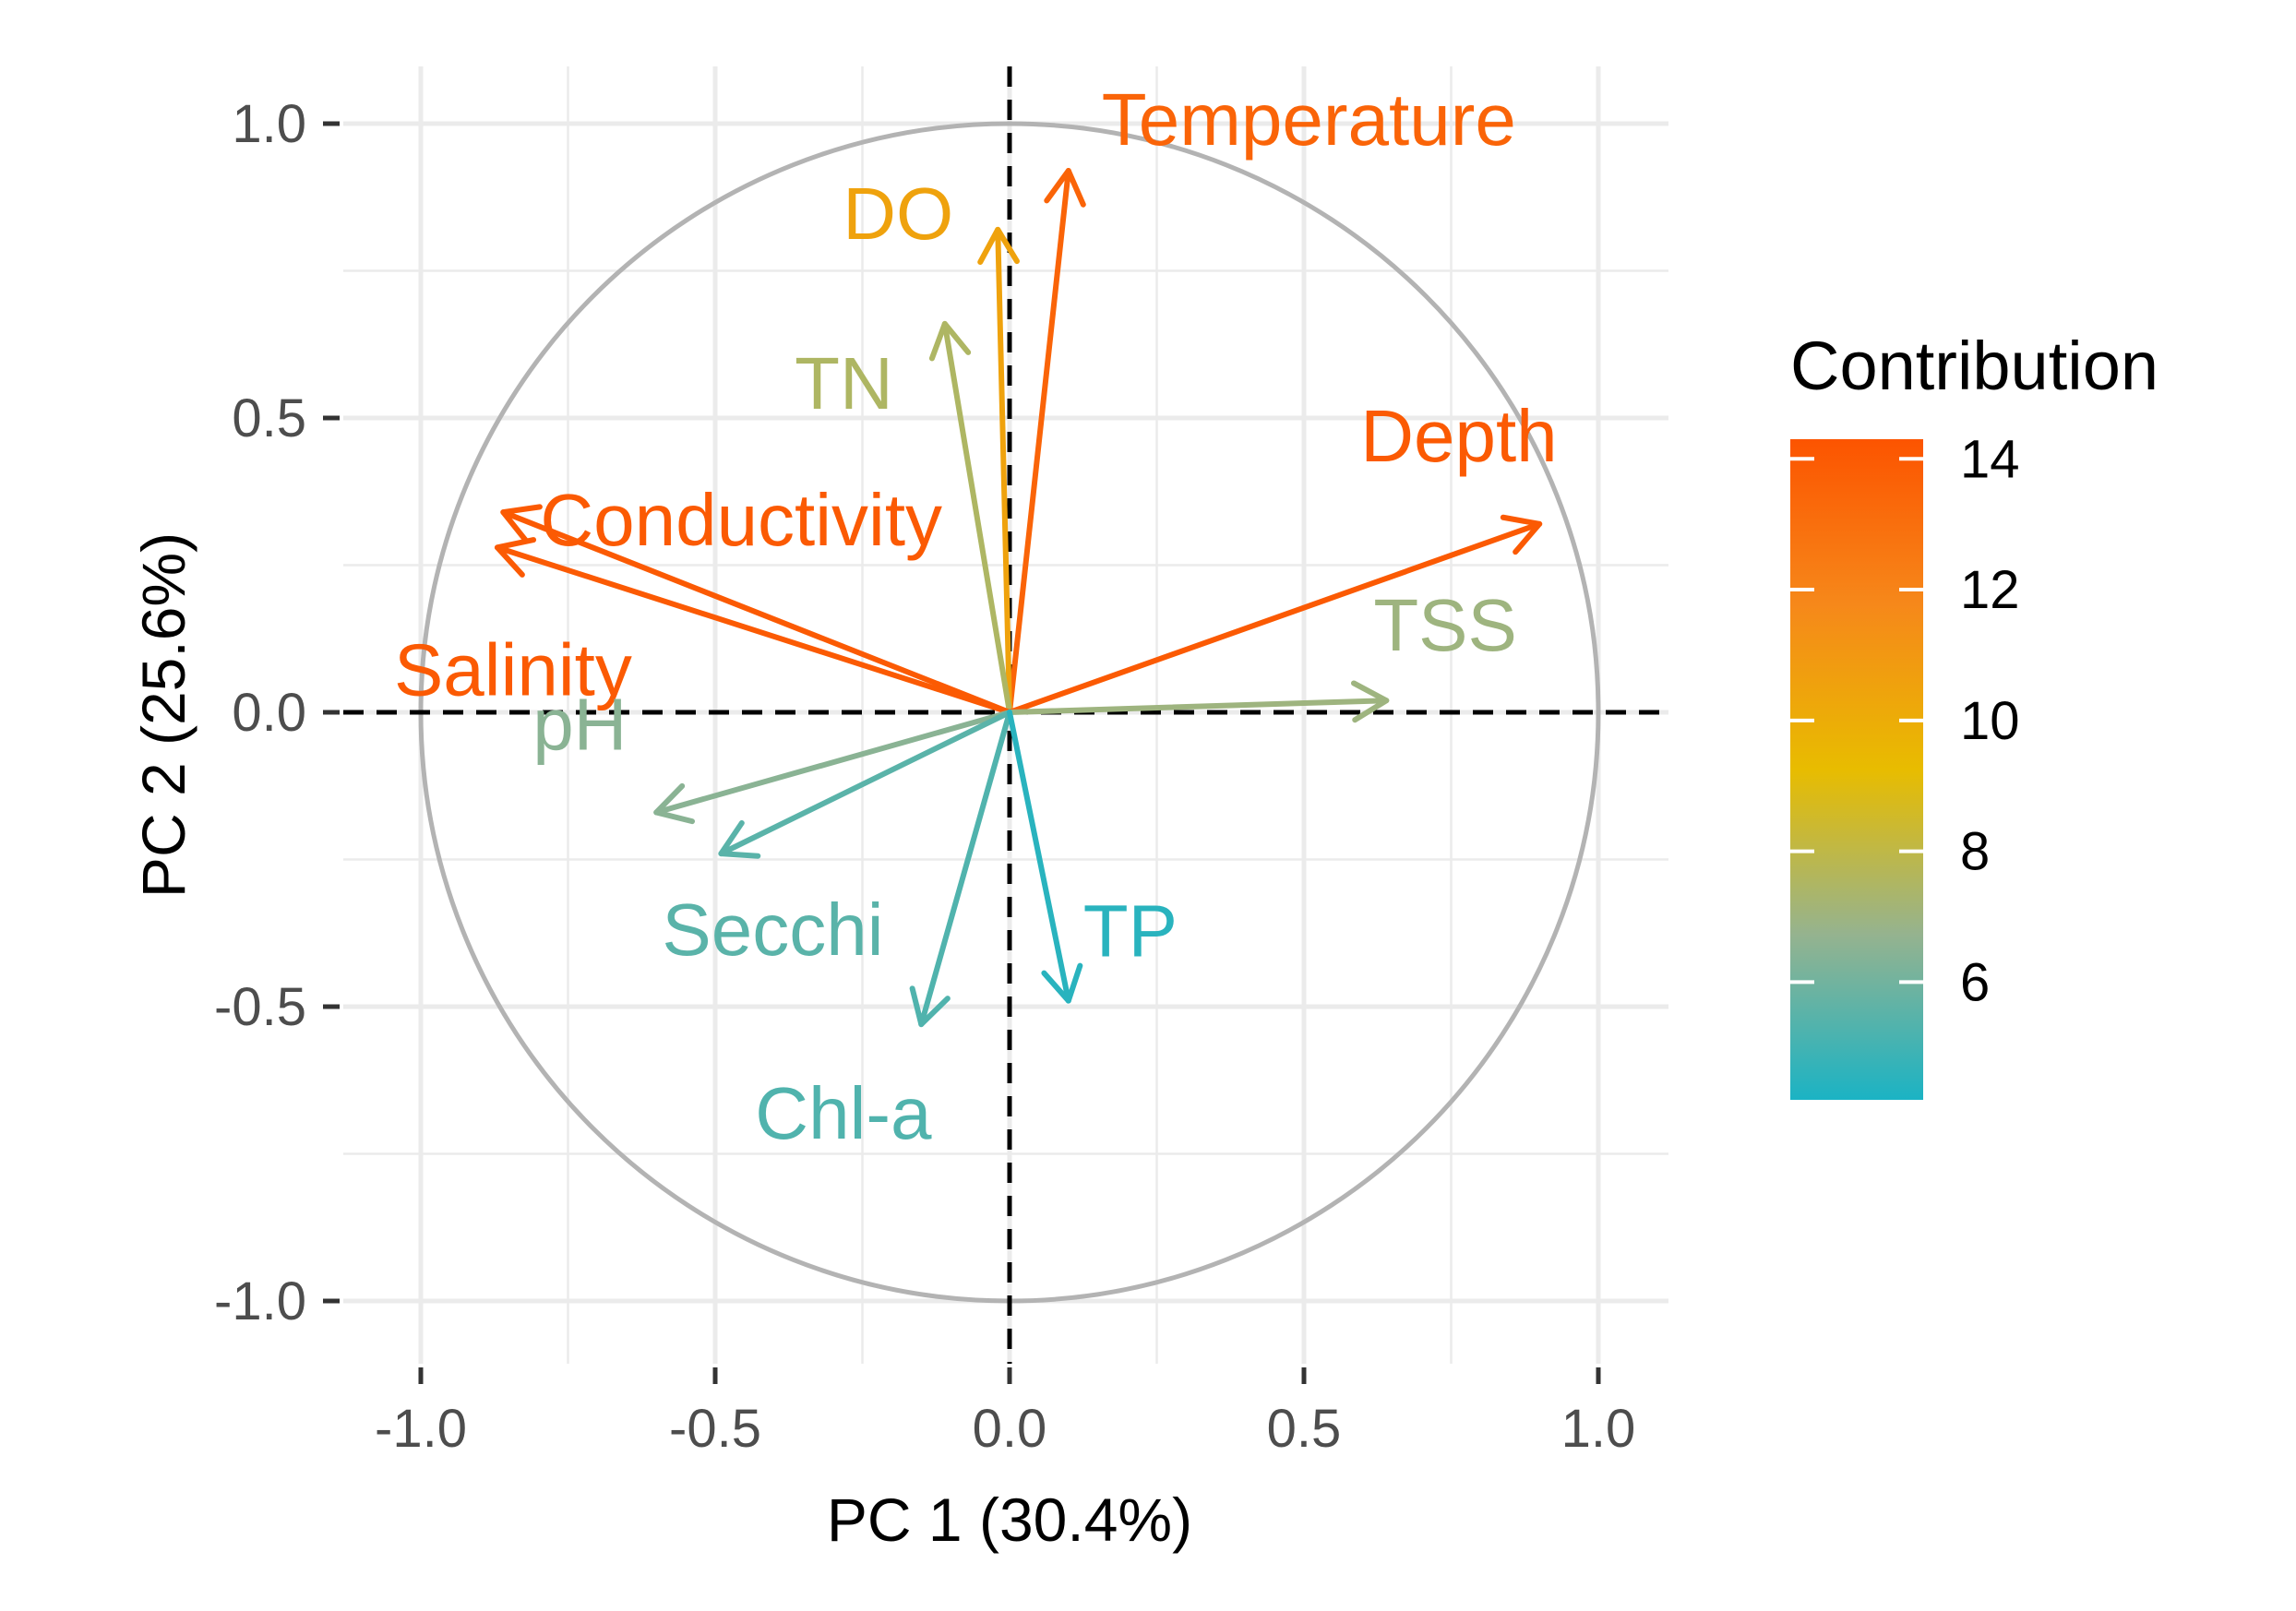 The image size is (2296, 1611). Describe the element at coordinates (1275, 618) in the screenshot. I see `arrow-depth` at that location.